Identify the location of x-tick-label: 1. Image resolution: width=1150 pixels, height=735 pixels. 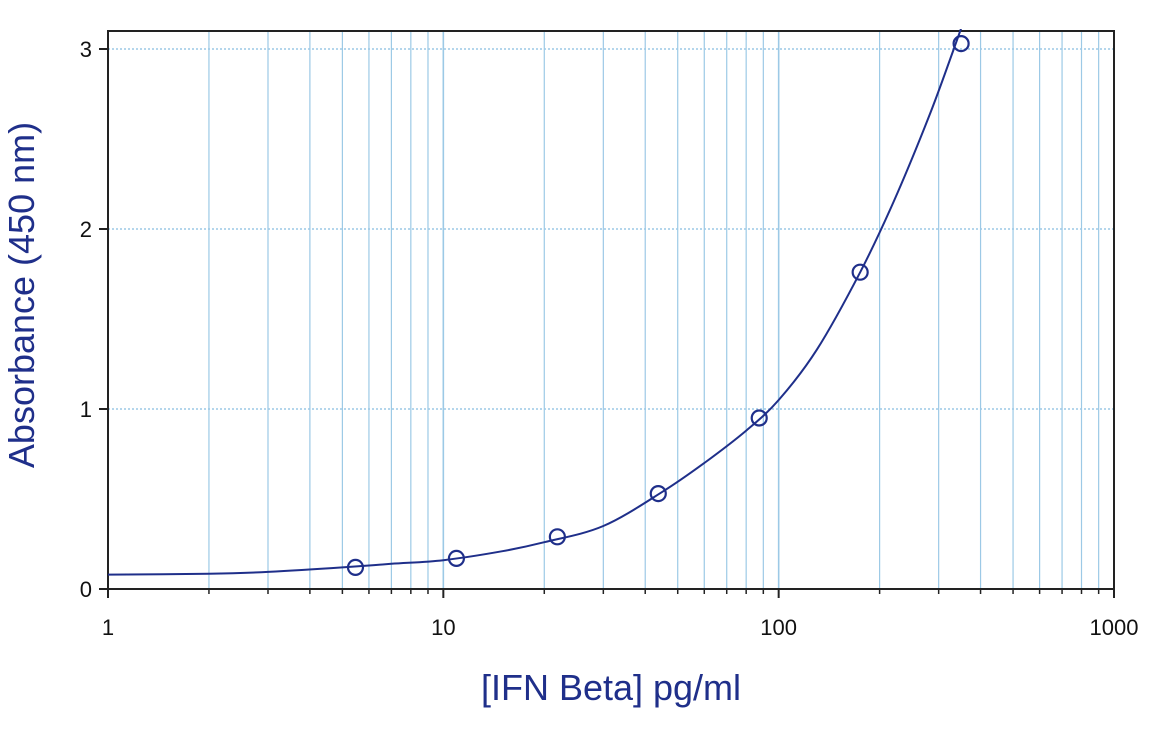
(108, 627).